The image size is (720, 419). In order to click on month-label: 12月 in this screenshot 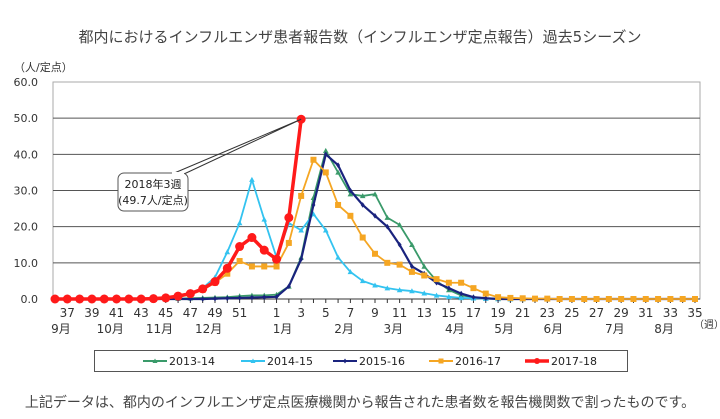, I will do `click(208, 329)`.